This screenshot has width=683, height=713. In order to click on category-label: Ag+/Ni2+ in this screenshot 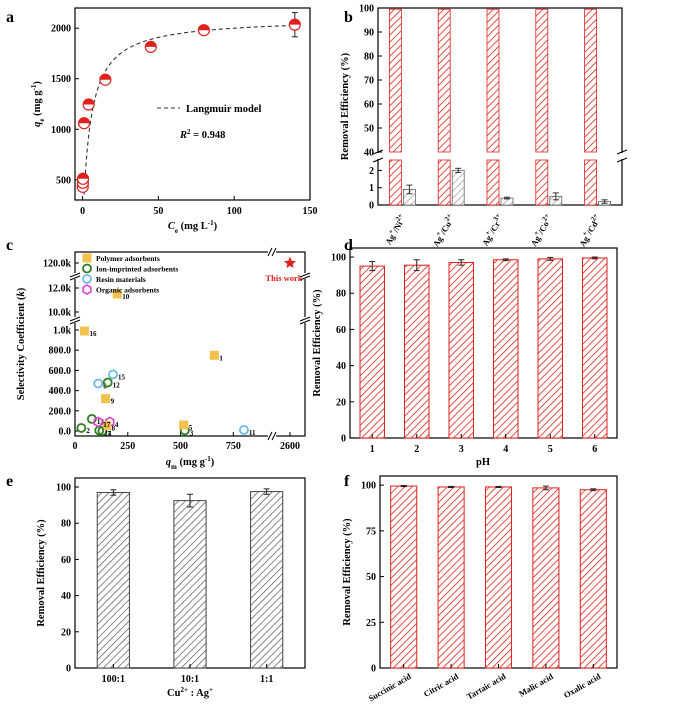, I will do `click(394, 229)`.